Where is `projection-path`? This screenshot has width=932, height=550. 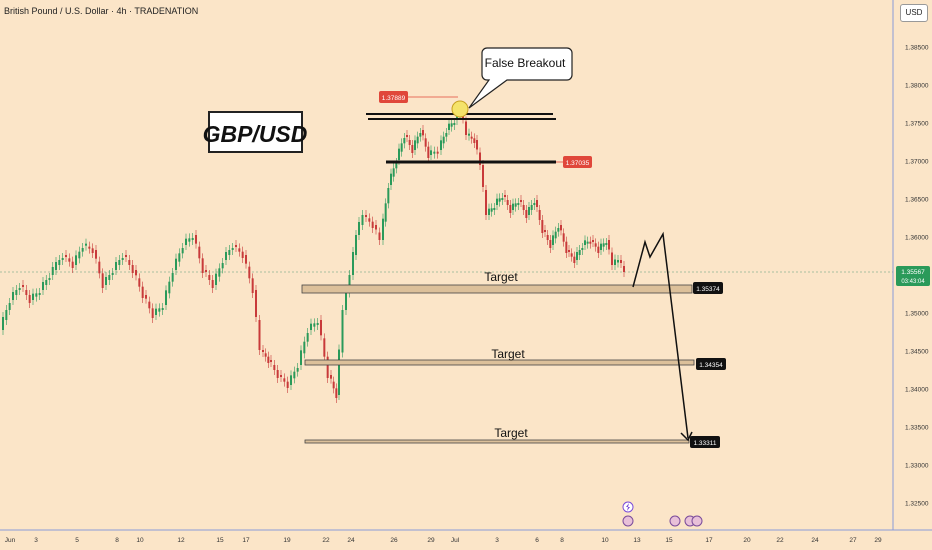
projection-path is located at coordinates (660, 335).